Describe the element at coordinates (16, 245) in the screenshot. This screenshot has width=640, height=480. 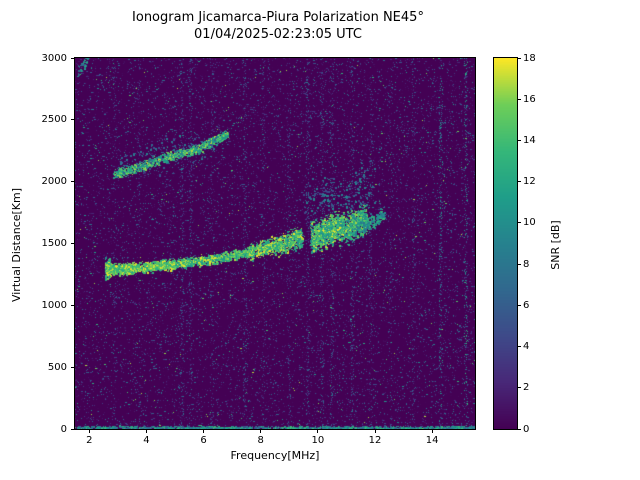
I see `y-axis-label: Virtual Distance[Km]` at that location.